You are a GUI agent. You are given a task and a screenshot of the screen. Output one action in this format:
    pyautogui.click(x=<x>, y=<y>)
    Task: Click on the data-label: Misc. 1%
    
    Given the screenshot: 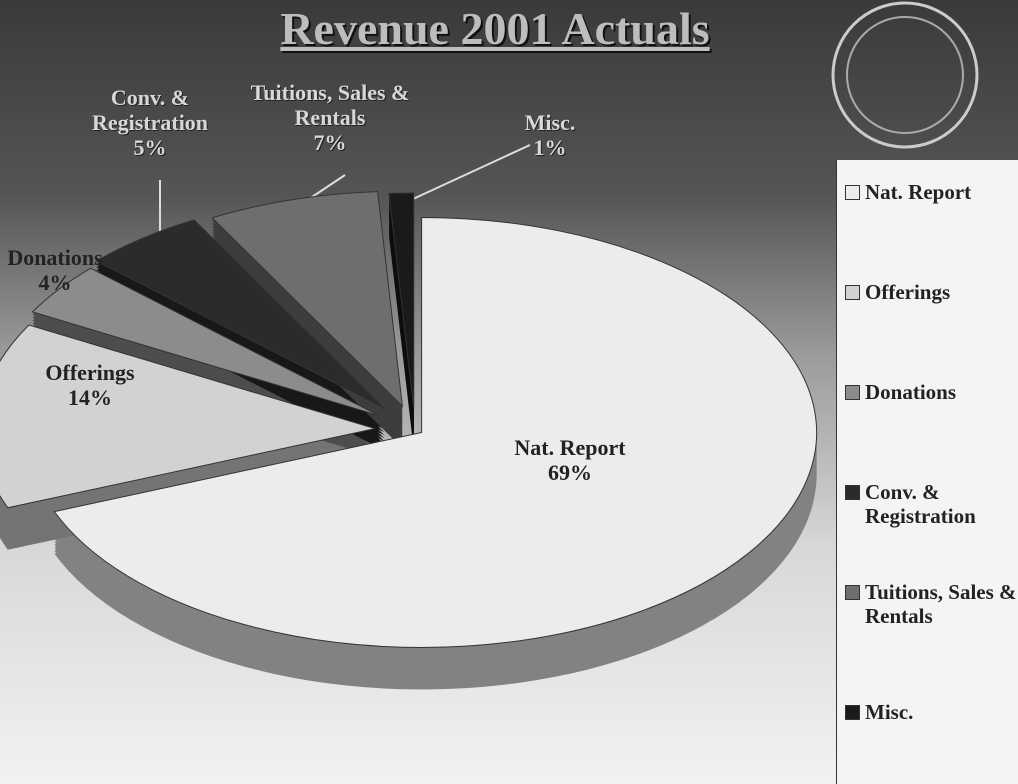 What is the action you would take?
    pyautogui.click(x=550, y=135)
    